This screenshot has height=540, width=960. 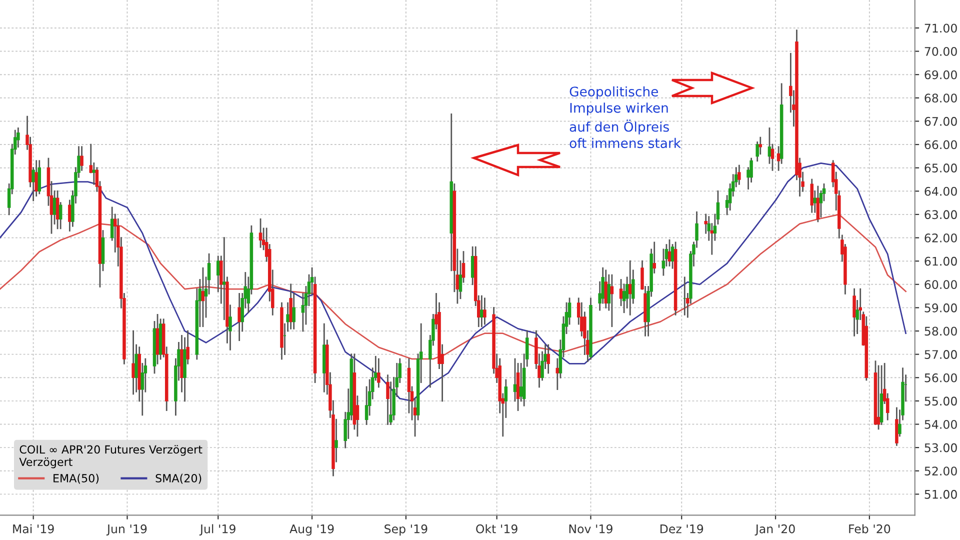 What do you see at coordinates (940, 98) in the screenshot?
I see `y-tick-label: 68.00` at bounding box center [940, 98].